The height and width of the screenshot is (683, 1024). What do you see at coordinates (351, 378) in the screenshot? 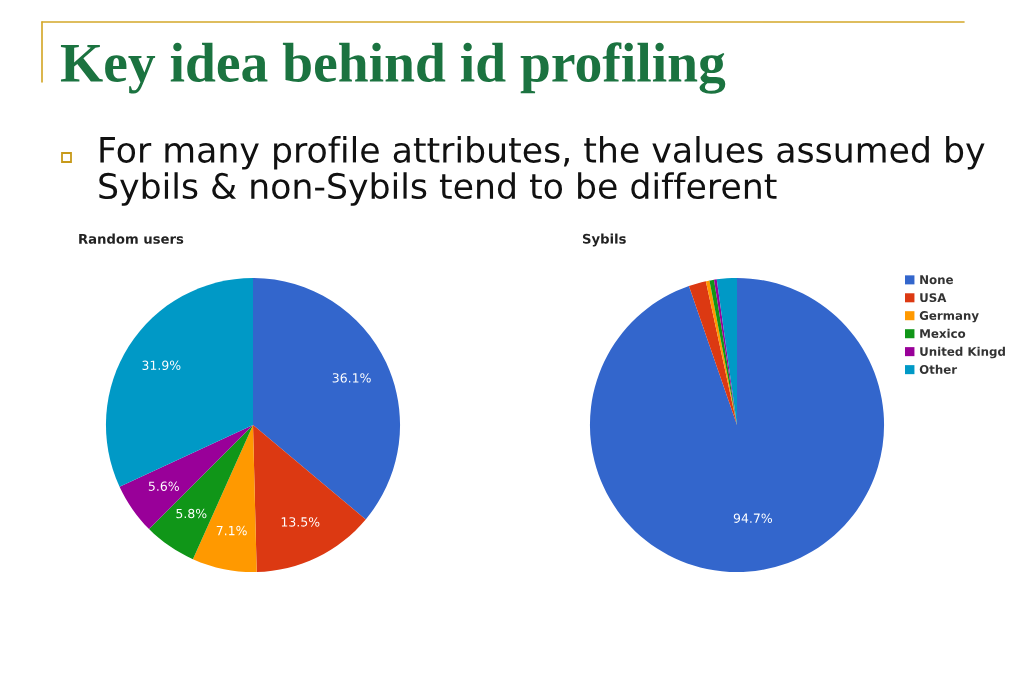
I see `data-label: 36.1%` at bounding box center [351, 378].